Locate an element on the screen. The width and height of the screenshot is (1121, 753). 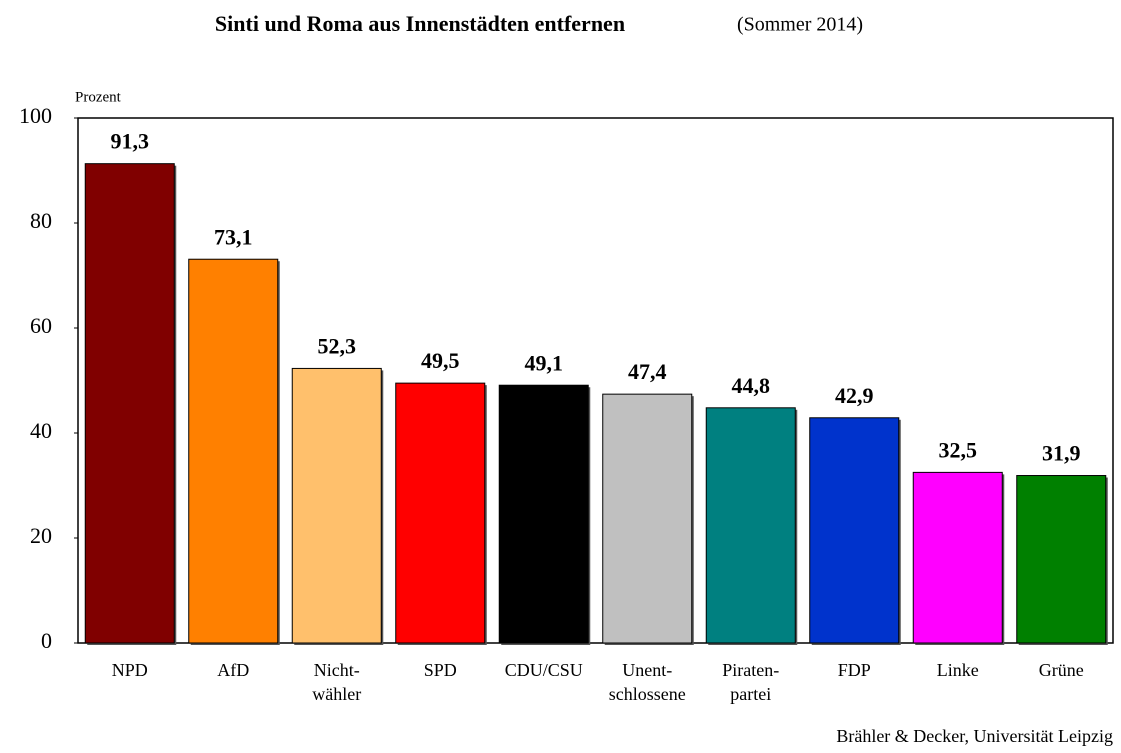
y-tick-label: 100 is located at coordinates (35, 115).